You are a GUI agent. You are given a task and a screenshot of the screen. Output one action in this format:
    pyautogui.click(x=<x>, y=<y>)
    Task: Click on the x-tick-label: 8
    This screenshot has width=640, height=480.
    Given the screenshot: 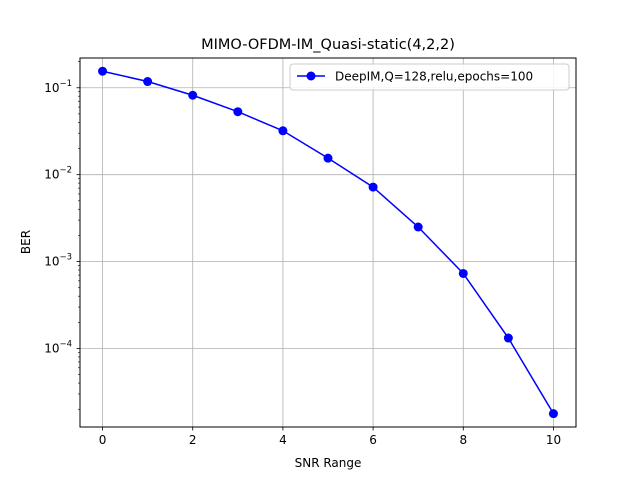 What is the action you would take?
    pyautogui.click(x=463, y=440)
    